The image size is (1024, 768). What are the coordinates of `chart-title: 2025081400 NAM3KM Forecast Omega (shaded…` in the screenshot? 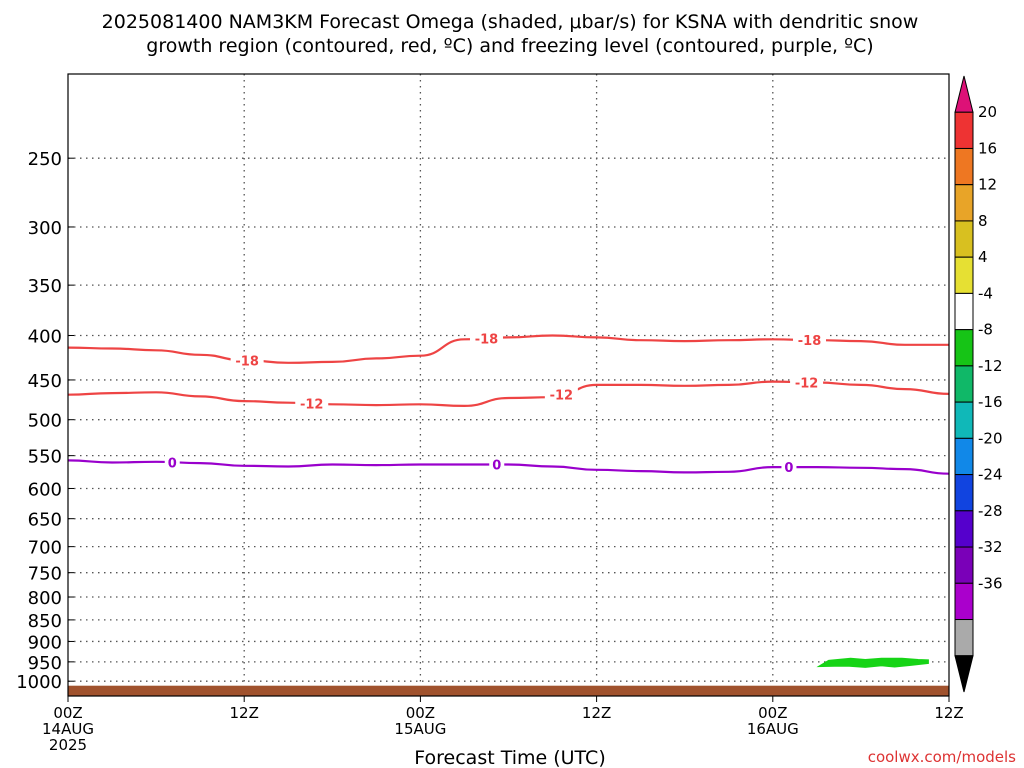 It's located at (510, 22).